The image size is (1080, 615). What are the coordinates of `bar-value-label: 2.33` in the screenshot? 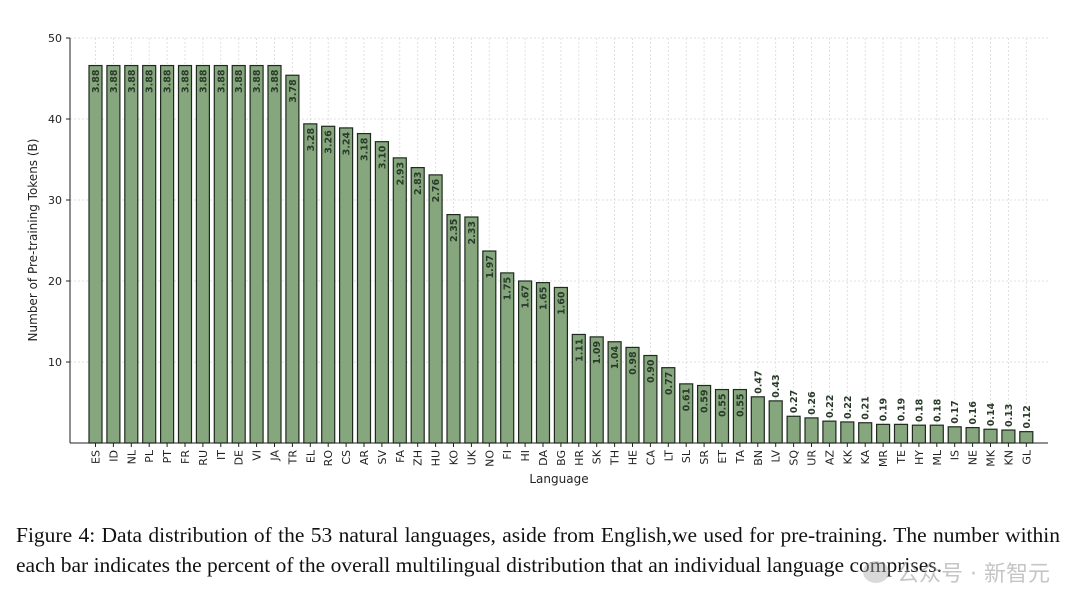 It's located at (472, 232).